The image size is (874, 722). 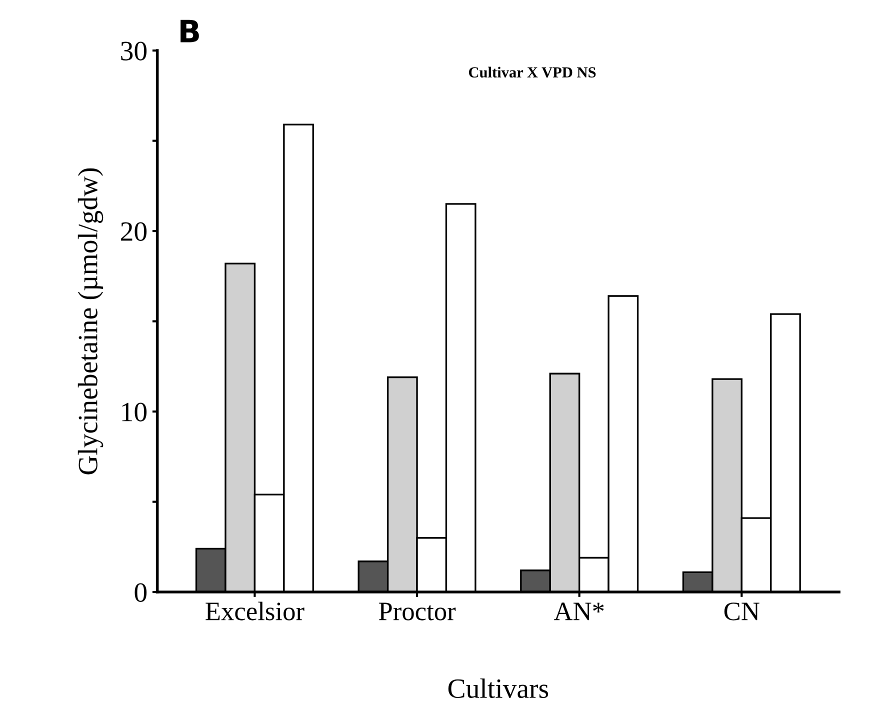 What do you see at coordinates (134, 51) in the screenshot?
I see `y-tick-label: 30` at bounding box center [134, 51].